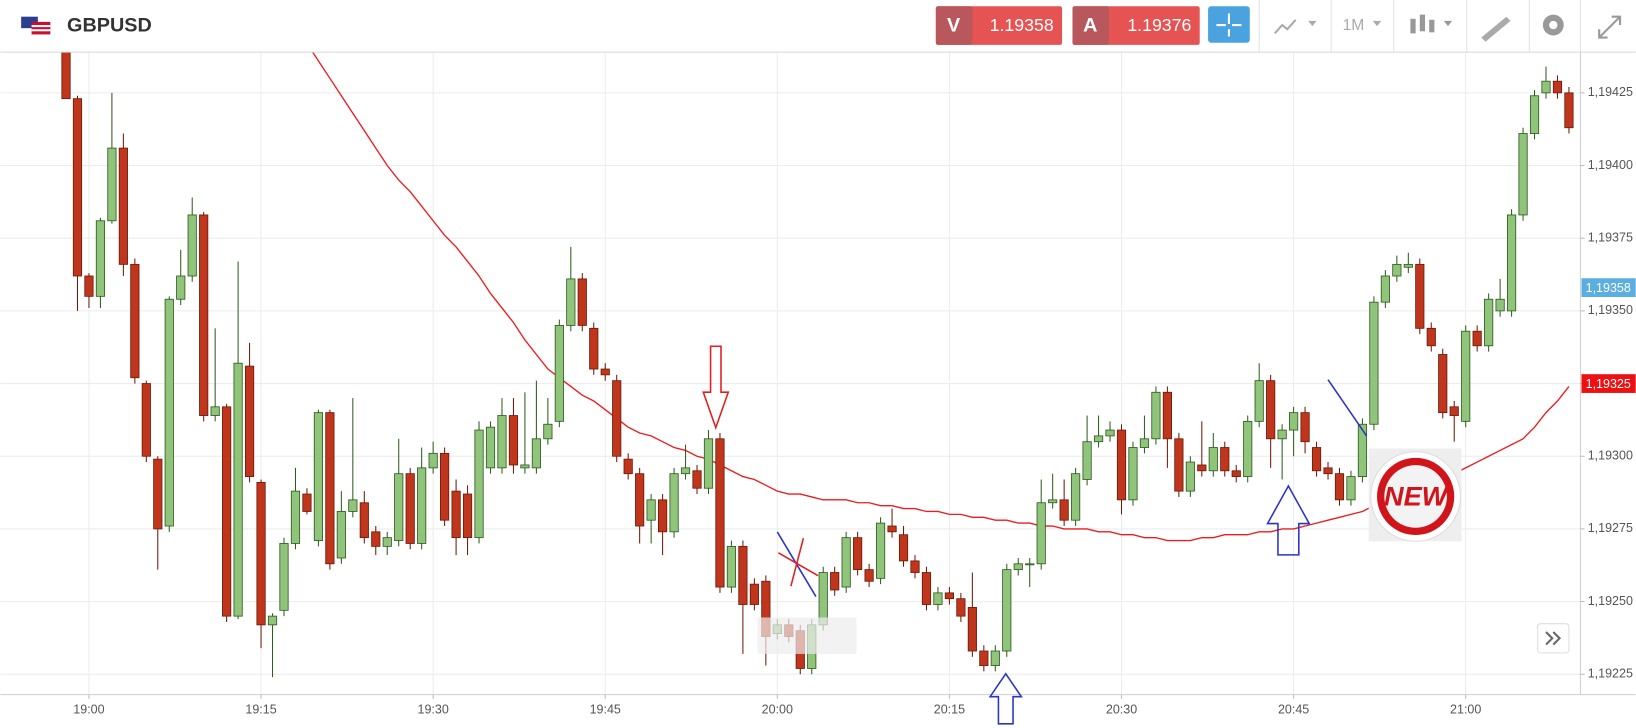 Image resolution: width=1636 pixels, height=728 pixels. What do you see at coordinates (999, 25) in the screenshot?
I see `sell-button: V 1.19358` at bounding box center [999, 25].